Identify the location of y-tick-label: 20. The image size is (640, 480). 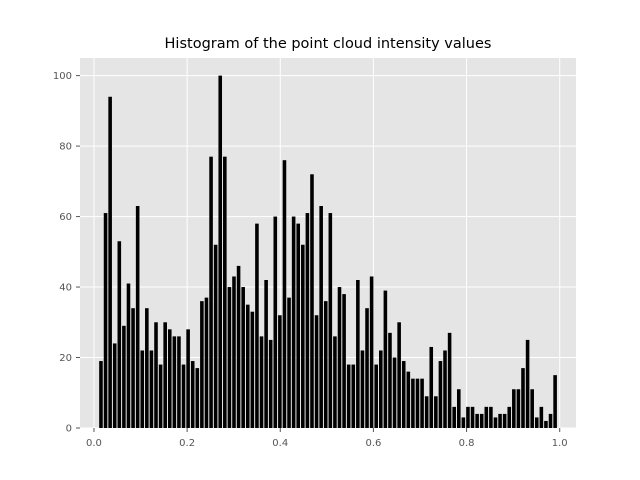
(65, 358).